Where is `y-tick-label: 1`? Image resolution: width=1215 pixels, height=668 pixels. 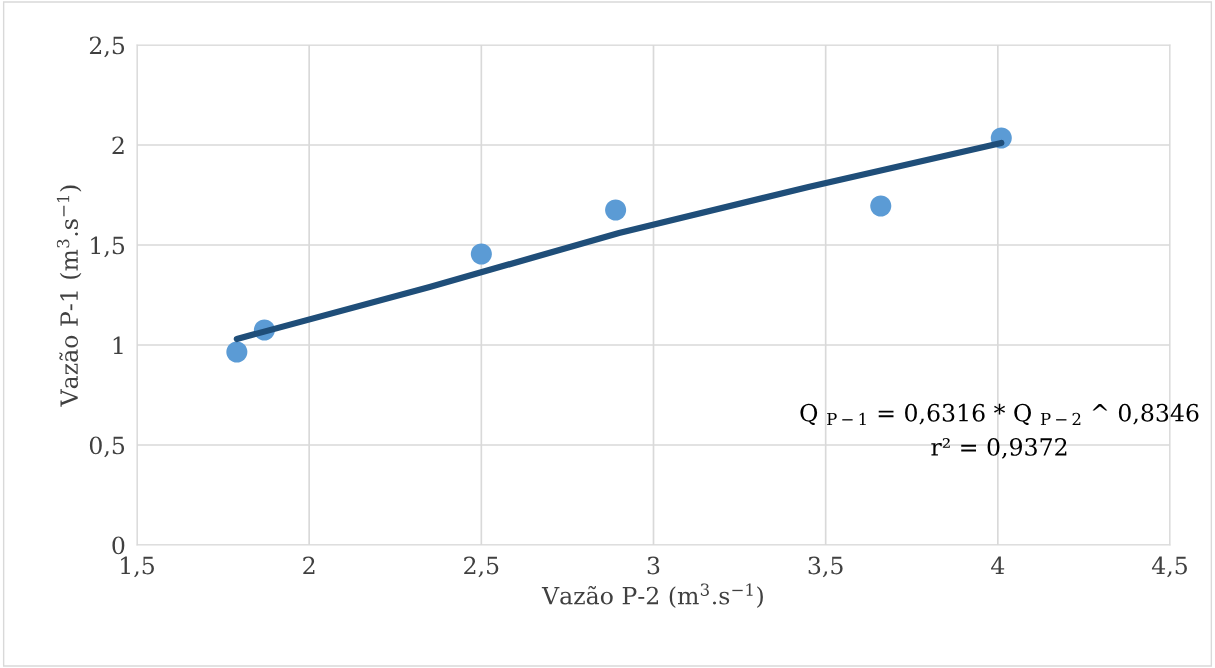 y-tick-label: 1 is located at coordinates (118, 345).